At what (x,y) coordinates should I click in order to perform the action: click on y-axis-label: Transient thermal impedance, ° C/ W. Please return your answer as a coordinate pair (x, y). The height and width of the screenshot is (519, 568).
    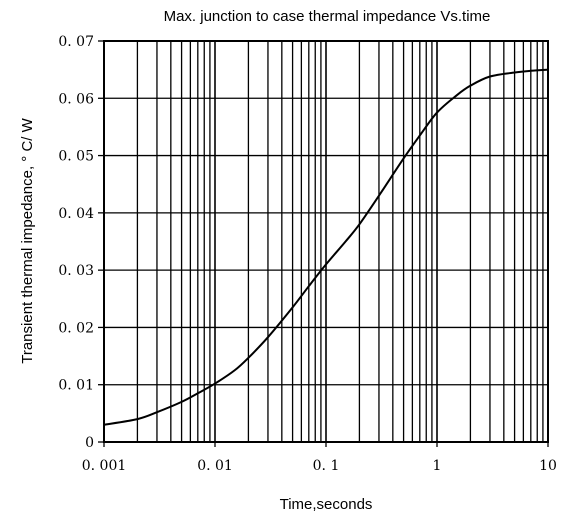
    Looking at the image, I should click on (27, 240).